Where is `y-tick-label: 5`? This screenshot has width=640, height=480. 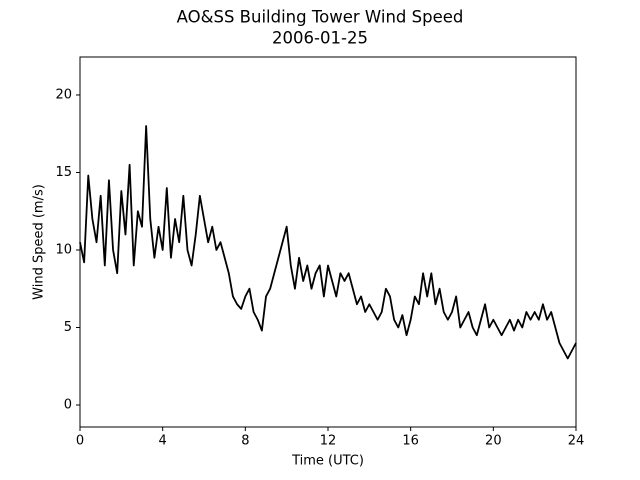
y-tick-label: 5 is located at coordinates (68, 327).